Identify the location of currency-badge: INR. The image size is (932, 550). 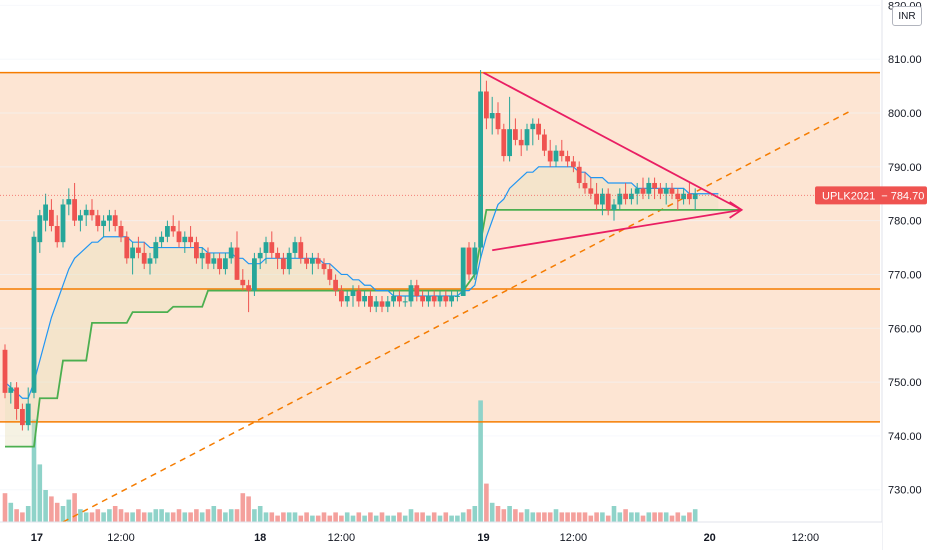
(907, 16).